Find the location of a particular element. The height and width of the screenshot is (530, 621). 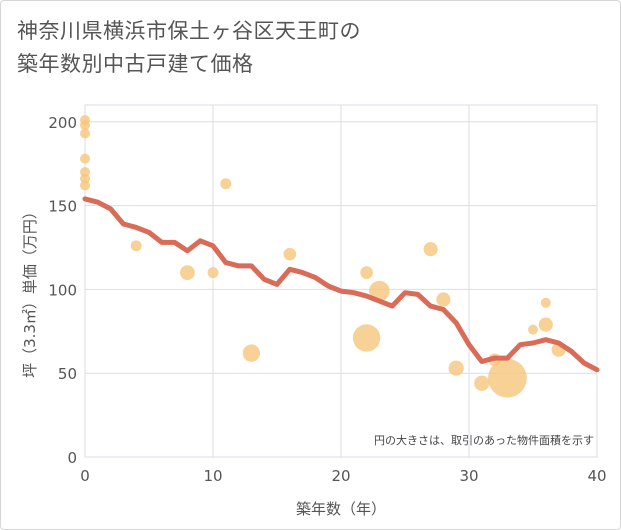

y-tick-label: 0 is located at coordinates (72, 458).